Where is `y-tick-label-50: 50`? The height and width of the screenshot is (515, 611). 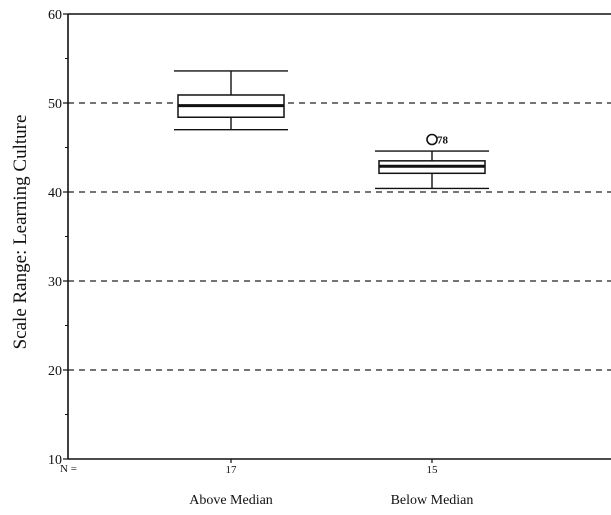 y-tick-label-50: 50 is located at coordinates (55, 104).